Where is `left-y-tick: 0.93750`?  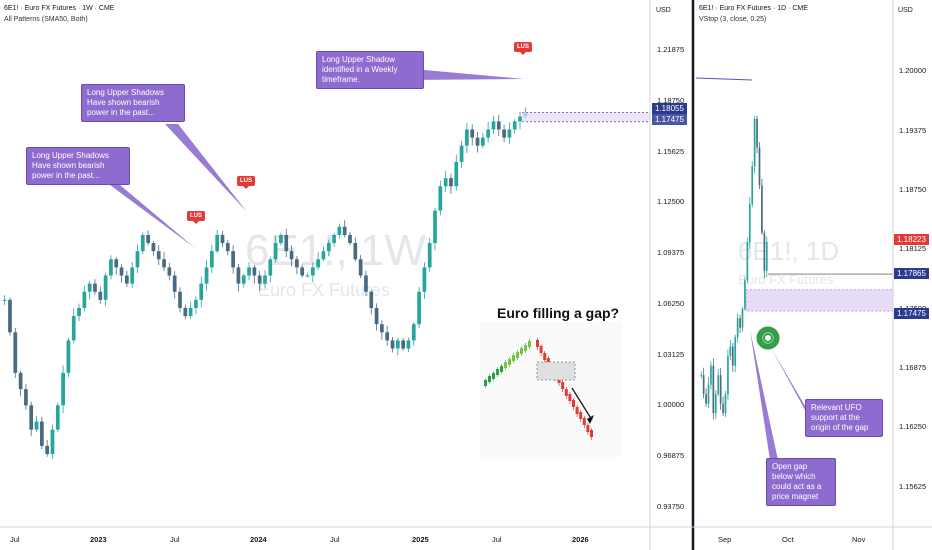
left-y-tick: 0.93750 is located at coordinates (671, 506).